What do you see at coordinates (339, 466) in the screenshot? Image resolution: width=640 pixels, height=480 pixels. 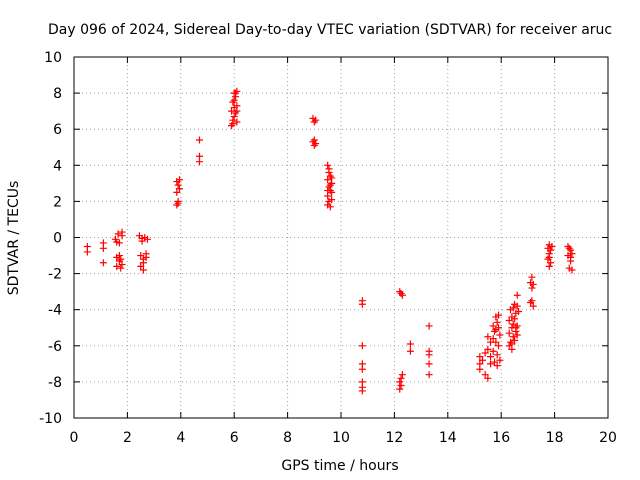 I see `x-axis-label: GPS time / hours` at bounding box center [339, 466].